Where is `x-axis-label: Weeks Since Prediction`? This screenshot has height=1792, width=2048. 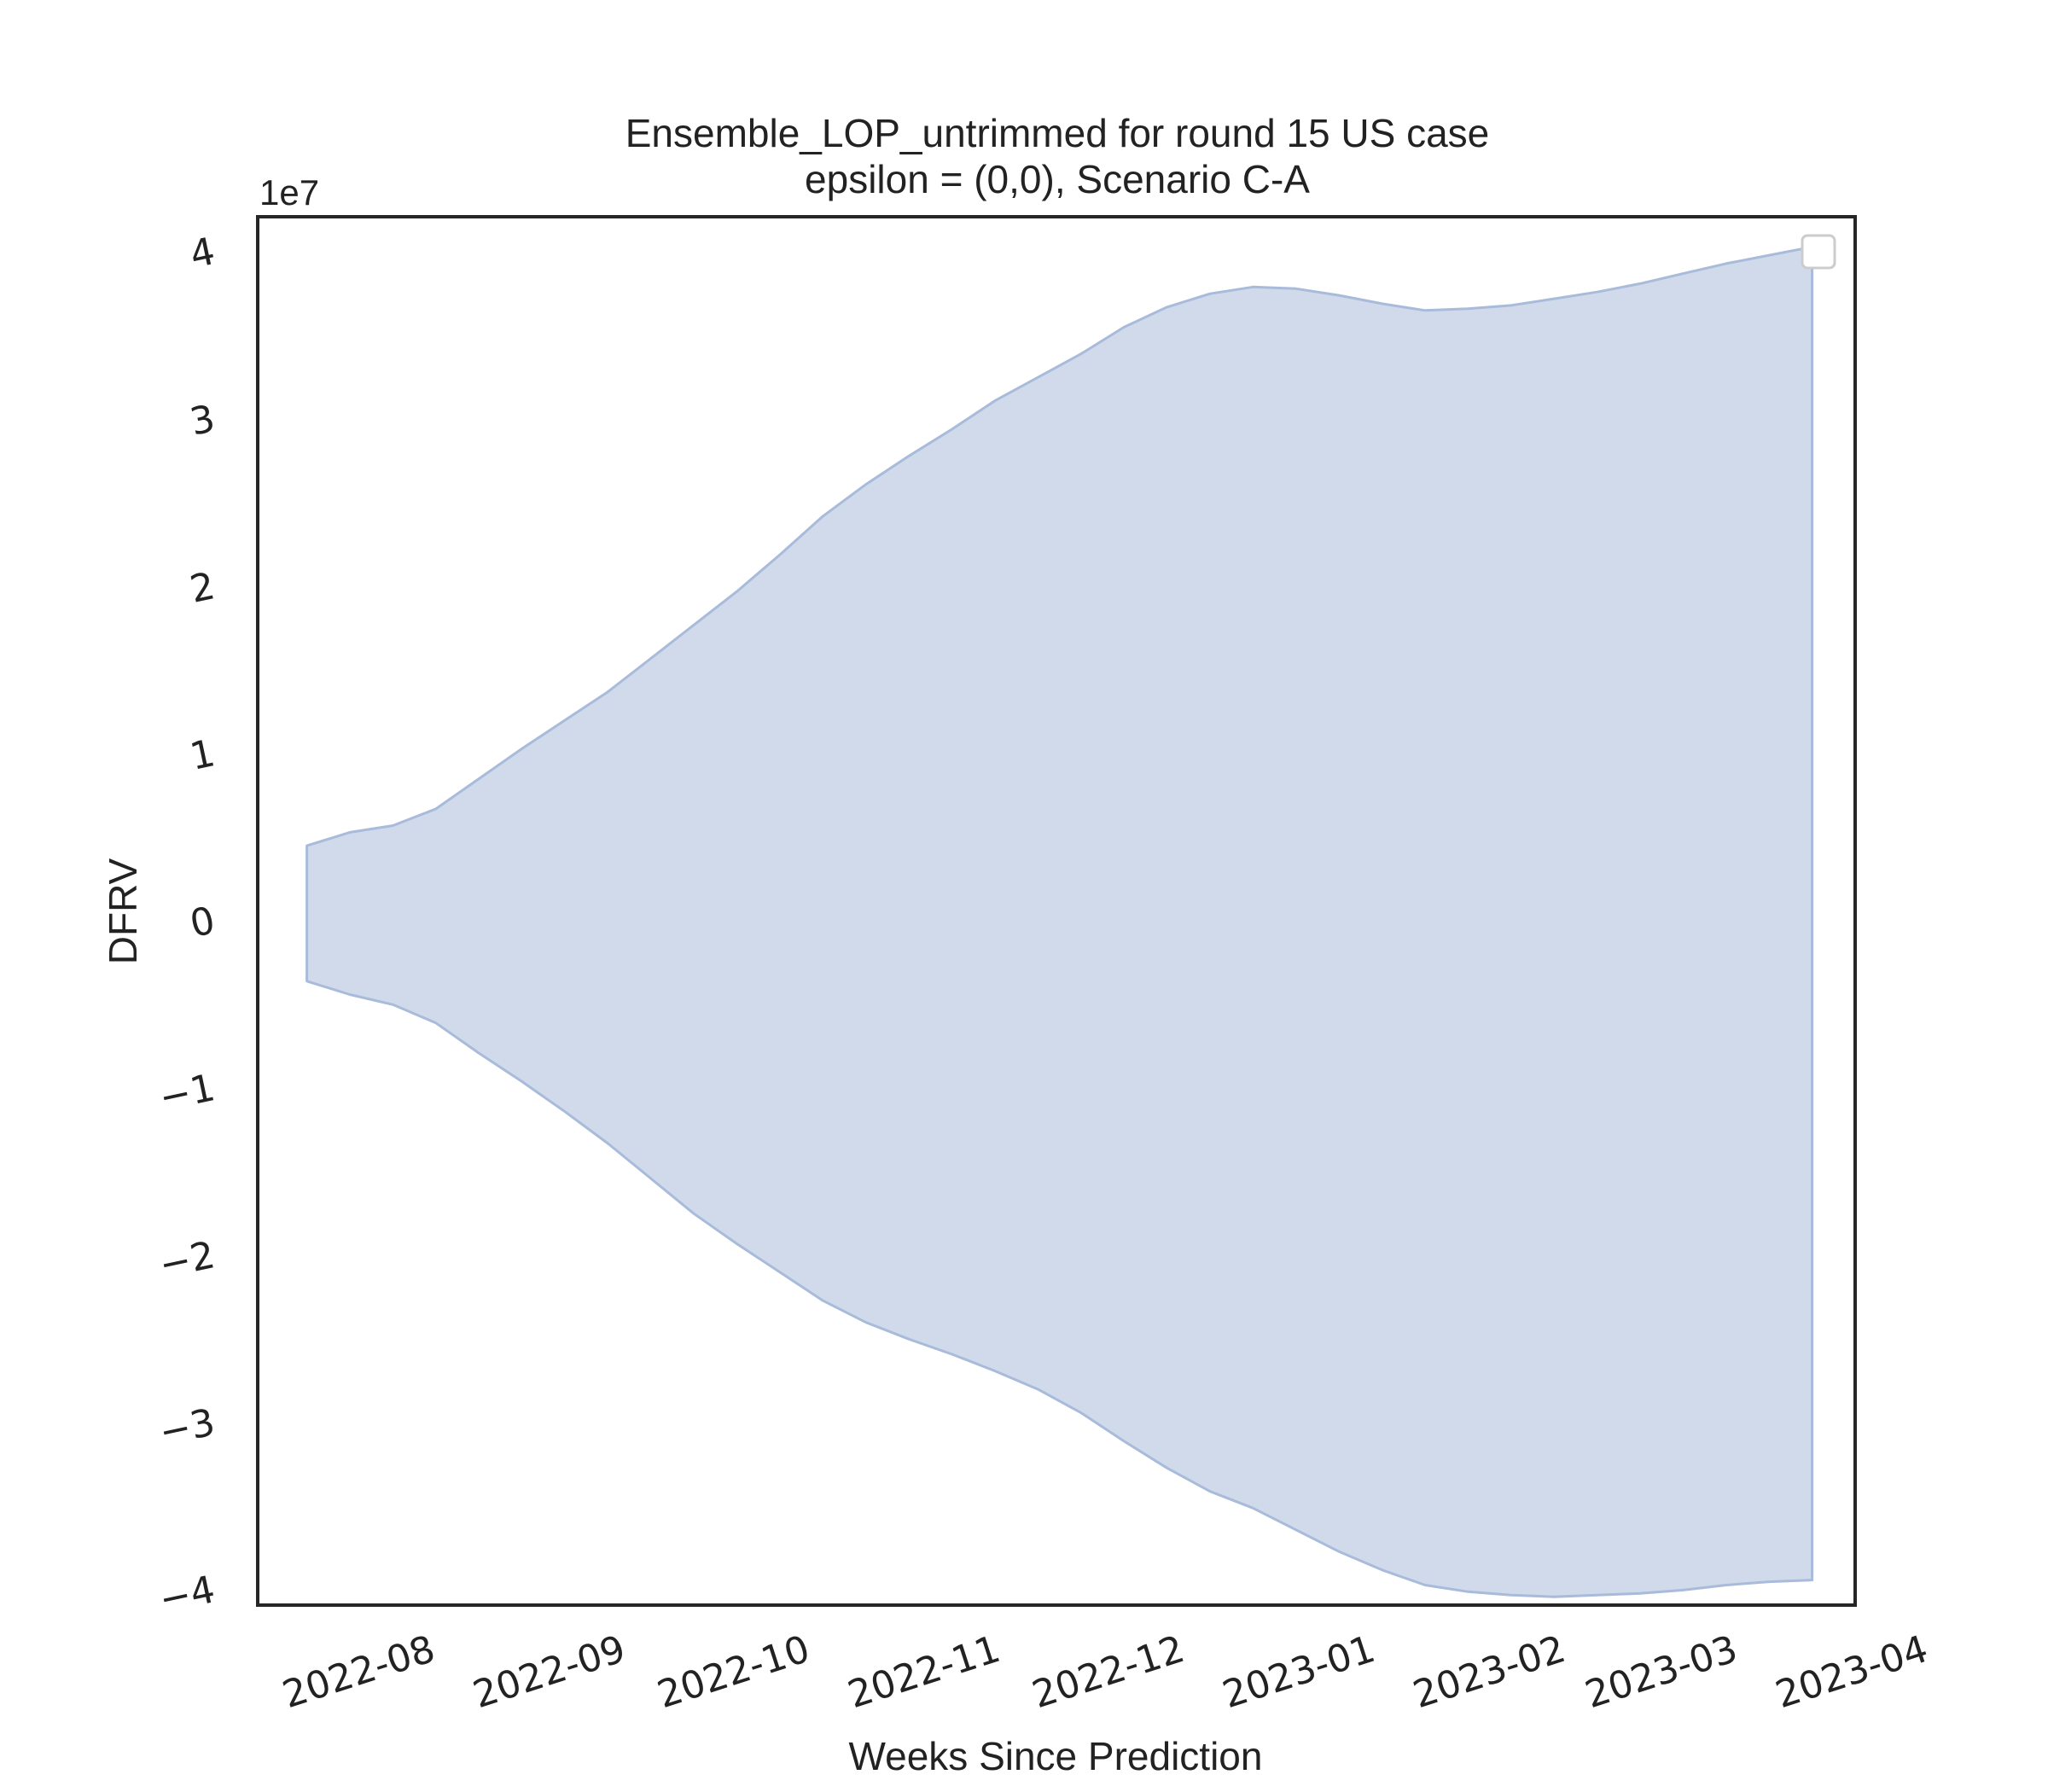 x-axis-label: Weeks Since Prediction is located at coordinates (1056, 1756).